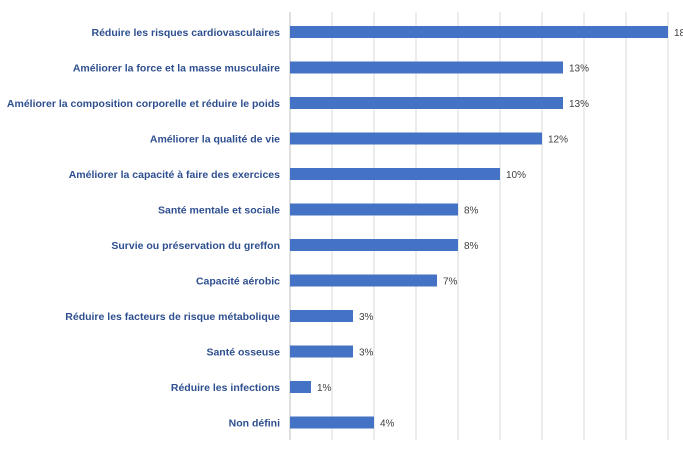 The width and height of the screenshot is (683, 451). What do you see at coordinates (225, 388) in the screenshot?
I see `category-label: Réduire les infections` at bounding box center [225, 388].